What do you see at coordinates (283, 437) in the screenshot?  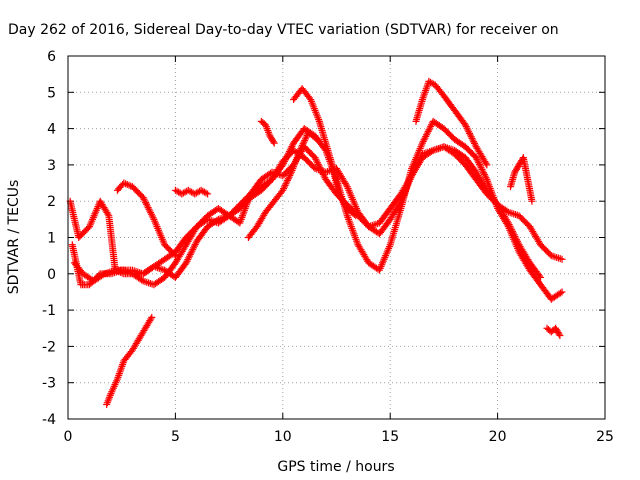 I see `x-tick-label: 10` at bounding box center [283, 437].